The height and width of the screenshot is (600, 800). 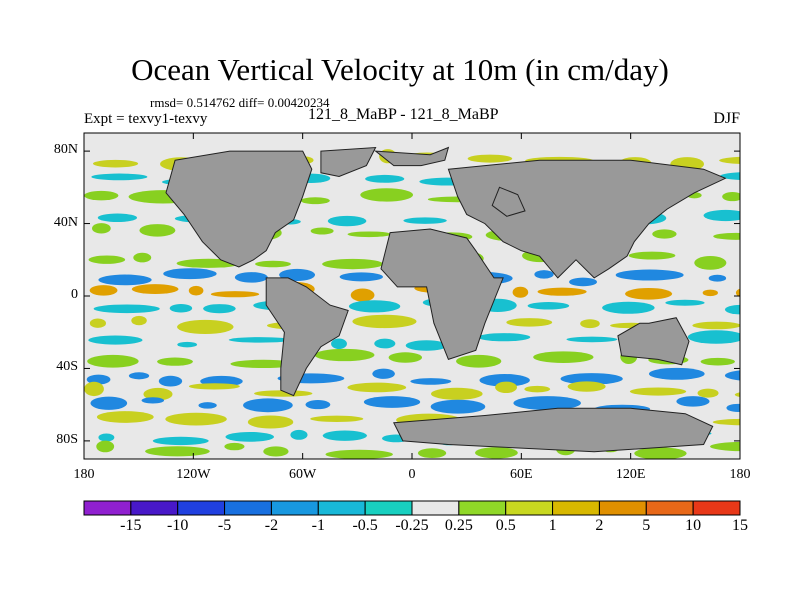 What do you see at coordinates (412, 525) in the screenshot?
I see `colorbar-label: -0.25` at bounding box center [412, 525].